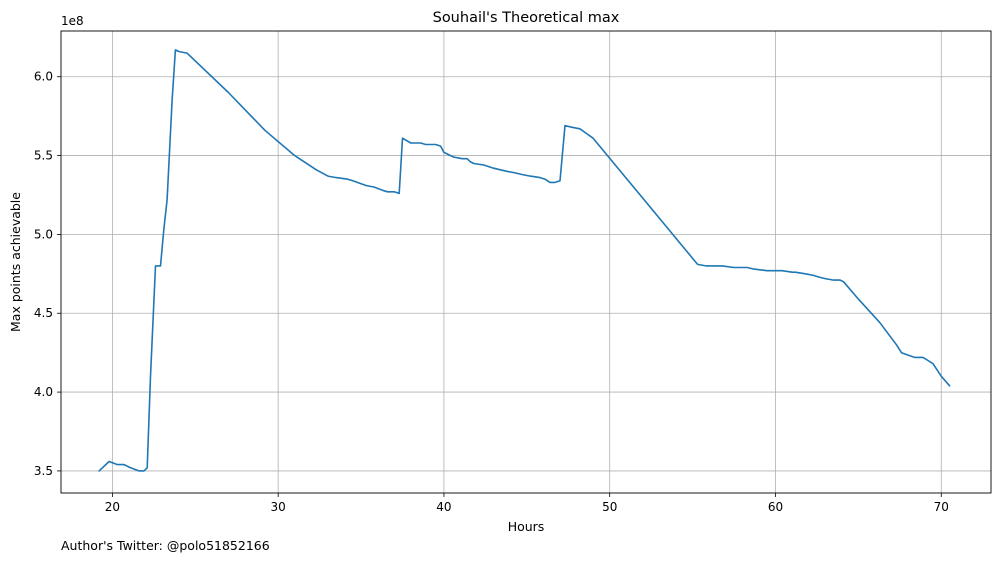  What do you see at coordinates (527, 503) in the screenshot?
I see `x-axis-ticks: 20 30 40 50 60 70` at bounding box center [527, 503].